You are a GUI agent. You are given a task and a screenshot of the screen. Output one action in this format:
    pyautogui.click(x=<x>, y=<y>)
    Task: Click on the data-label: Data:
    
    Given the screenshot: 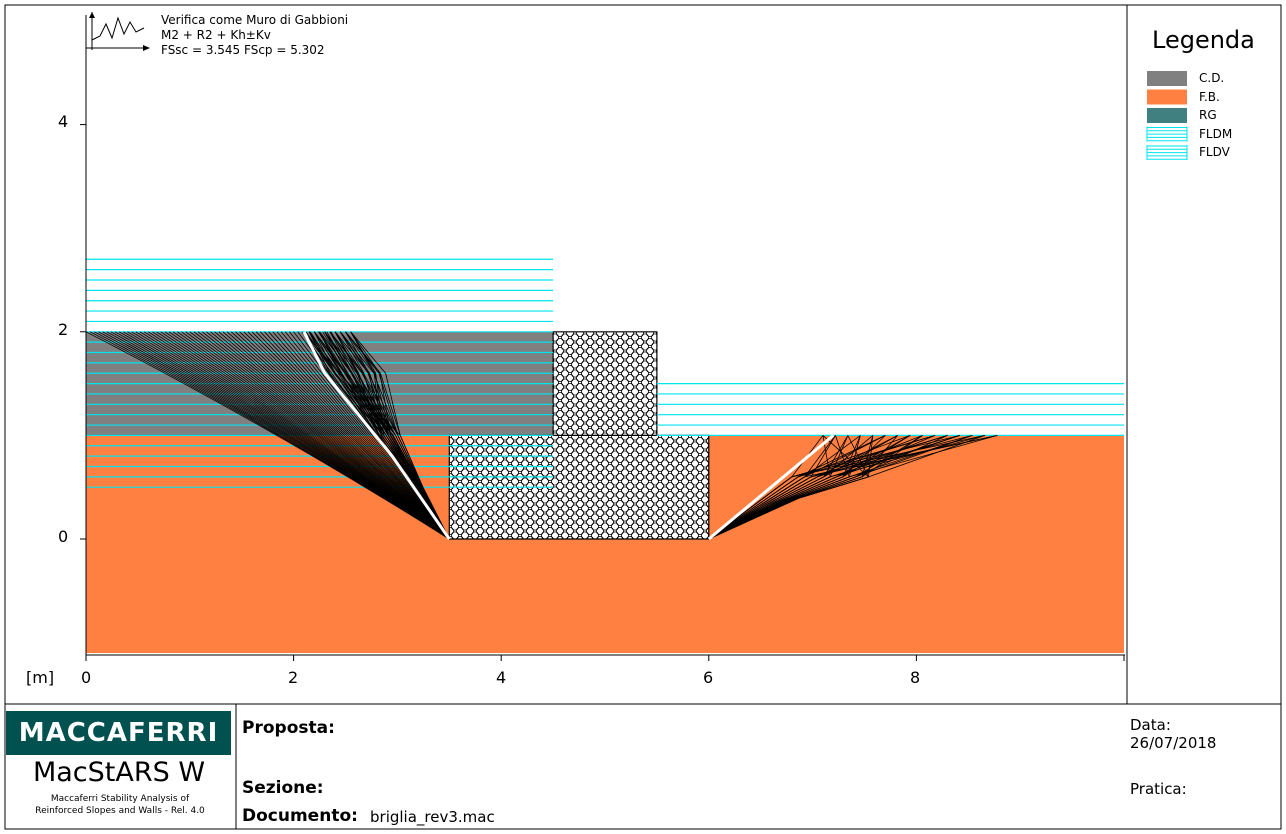 What is the action you would take?
    pyautogui.click(x=1150, y=725)
    